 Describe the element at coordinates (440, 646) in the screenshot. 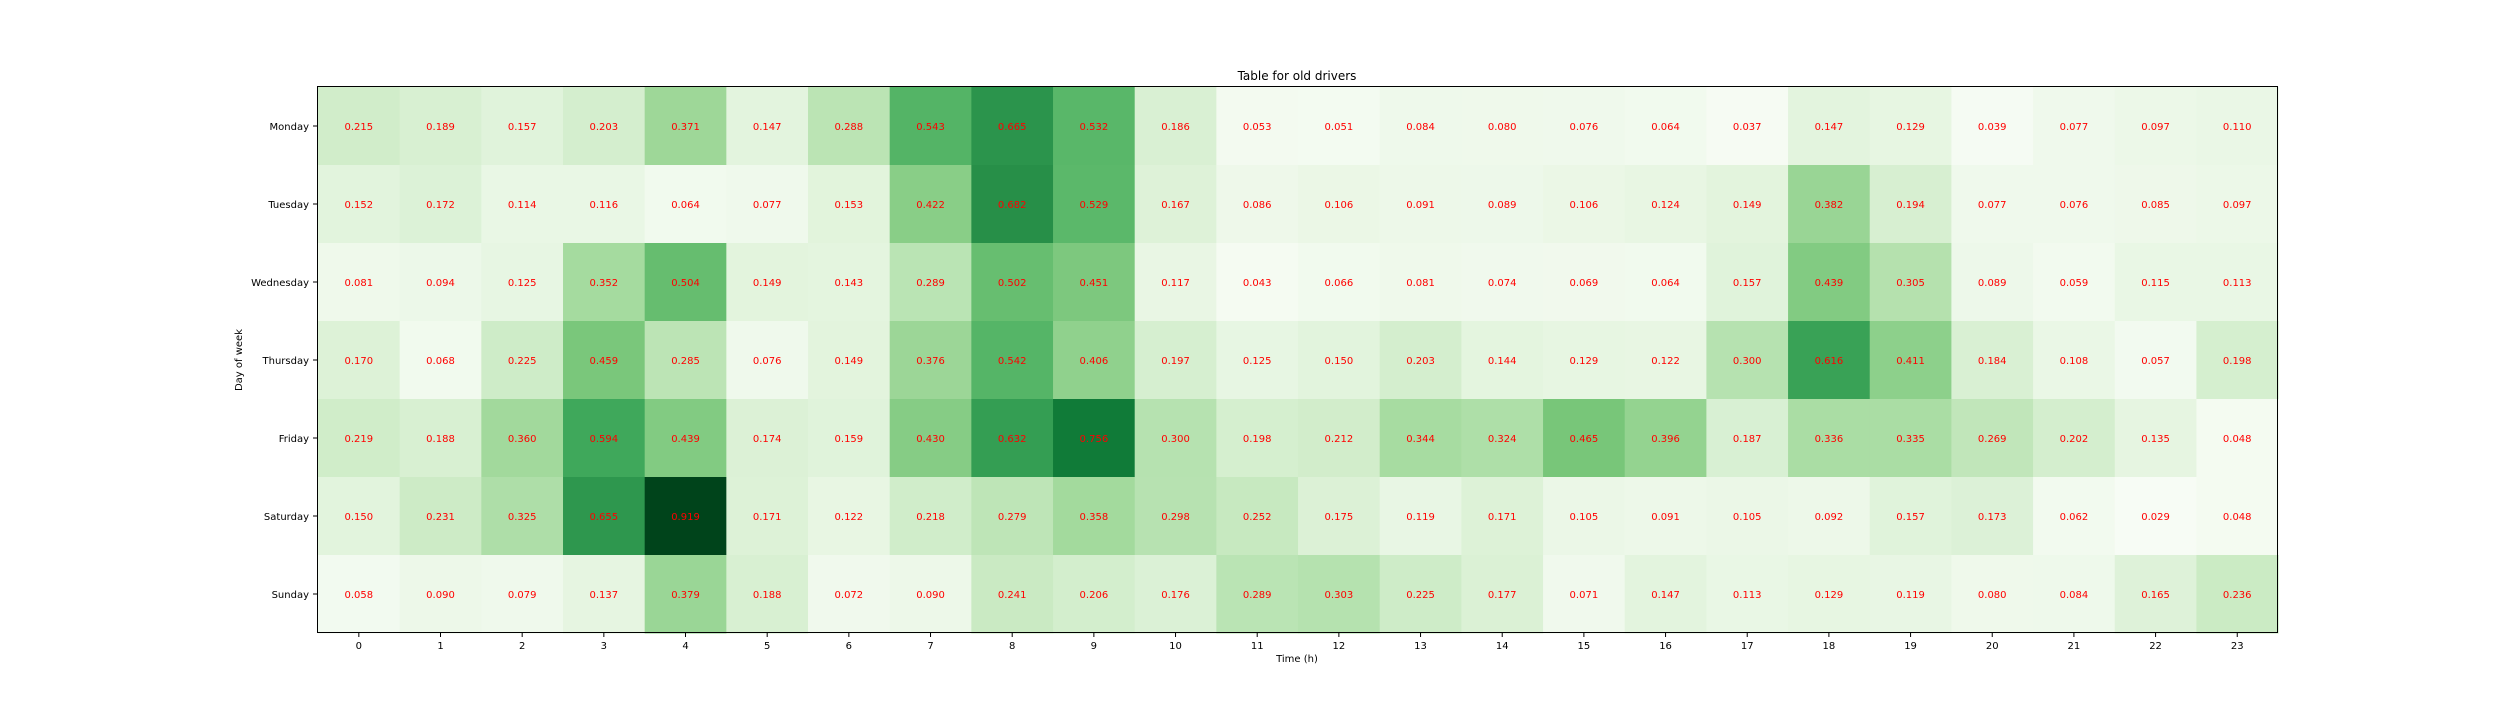

I see `x-tick-label: 1` at that location.